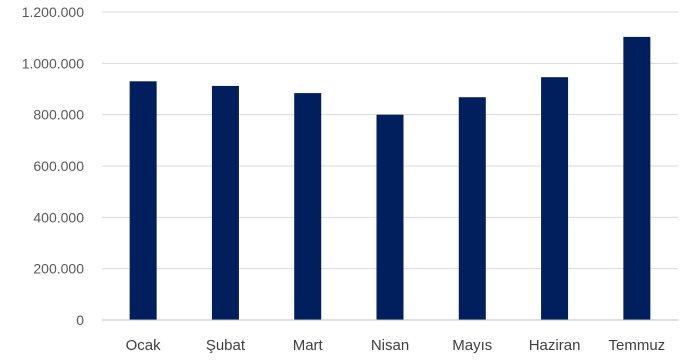 The height and width of the screenshot is (360, 692). Describe the element at coordinates (53, 63) in the screenshot. I see `y-tick-label: 1.000.000` at that location.